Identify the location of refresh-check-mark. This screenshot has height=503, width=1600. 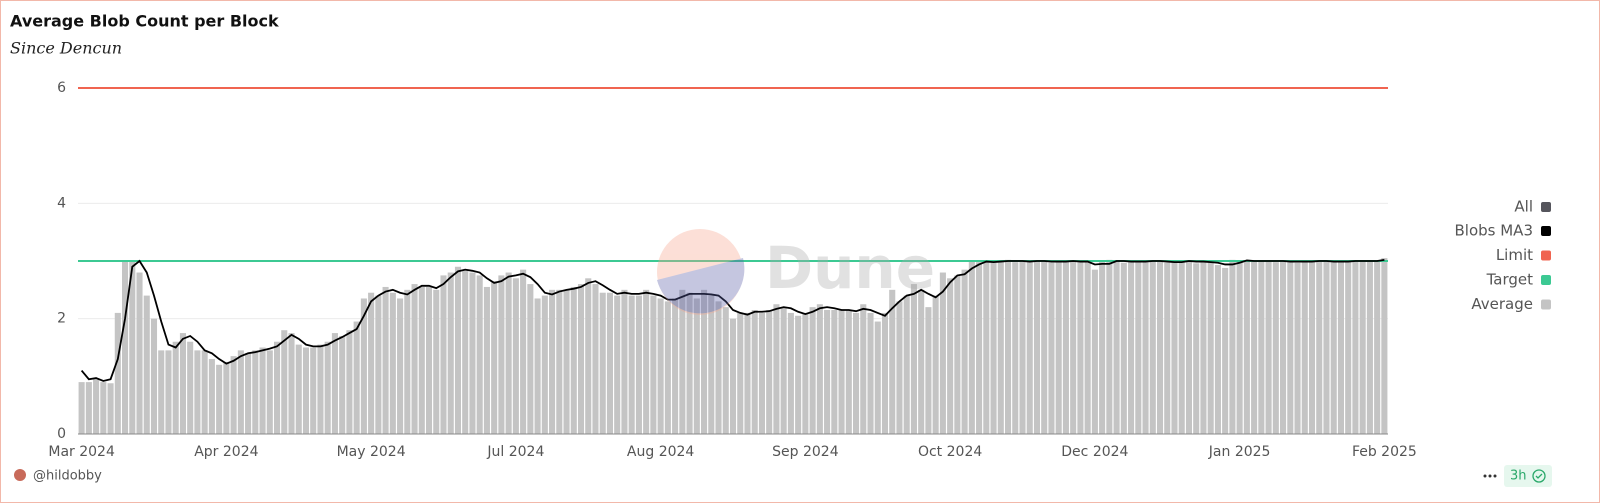
(1539, 476).